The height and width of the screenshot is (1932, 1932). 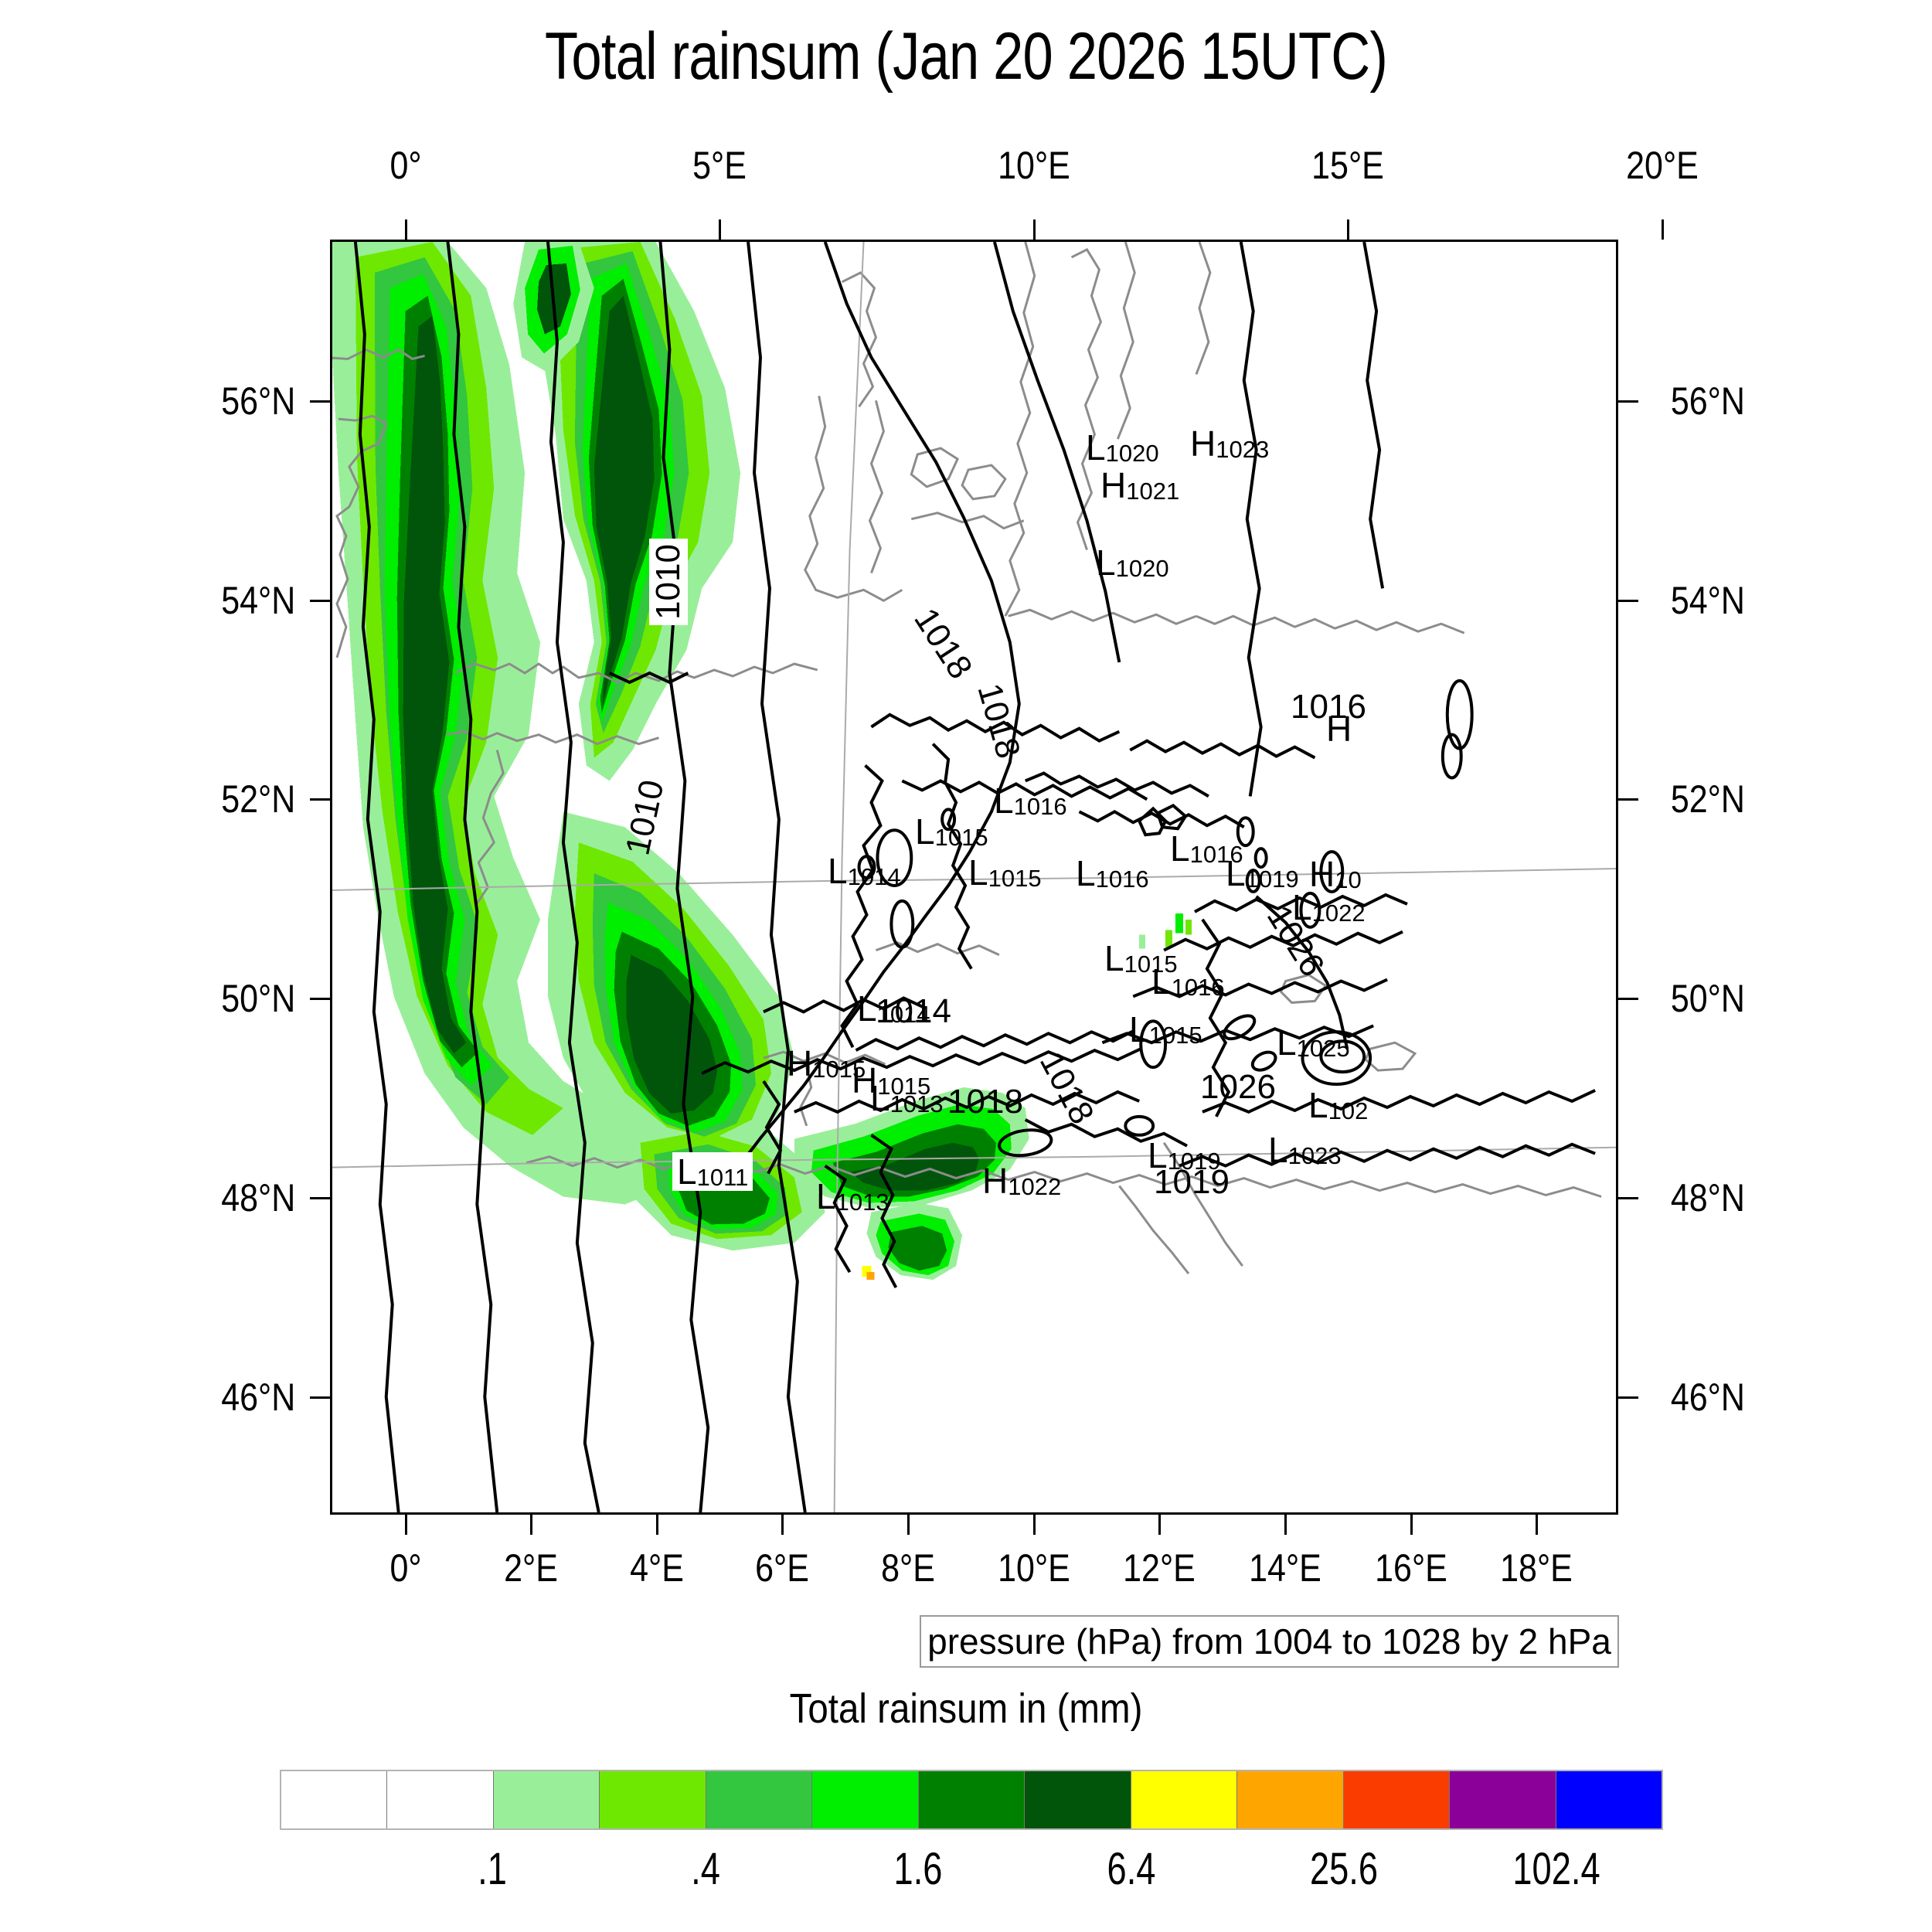 I want to click on pressure-centre-h-19: H1015, so click(x=827, y=1063).